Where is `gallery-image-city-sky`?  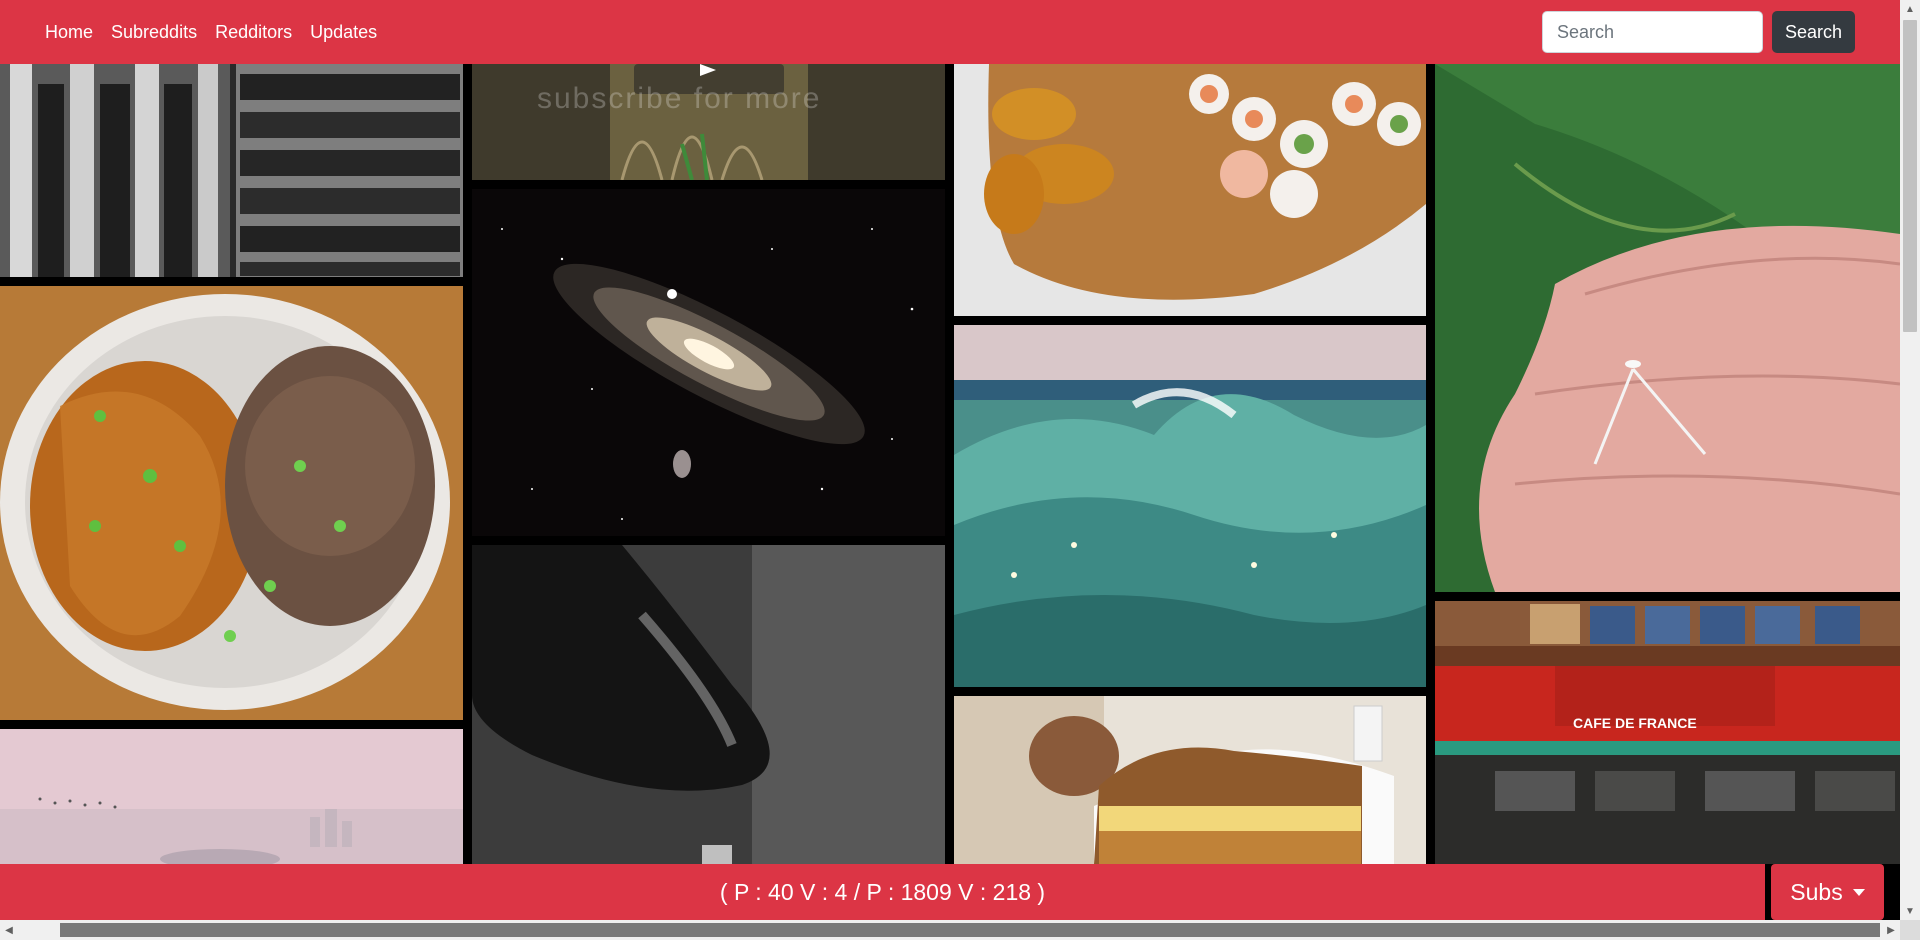 gallery-image-city-sky is located at coordinates (231, 796).